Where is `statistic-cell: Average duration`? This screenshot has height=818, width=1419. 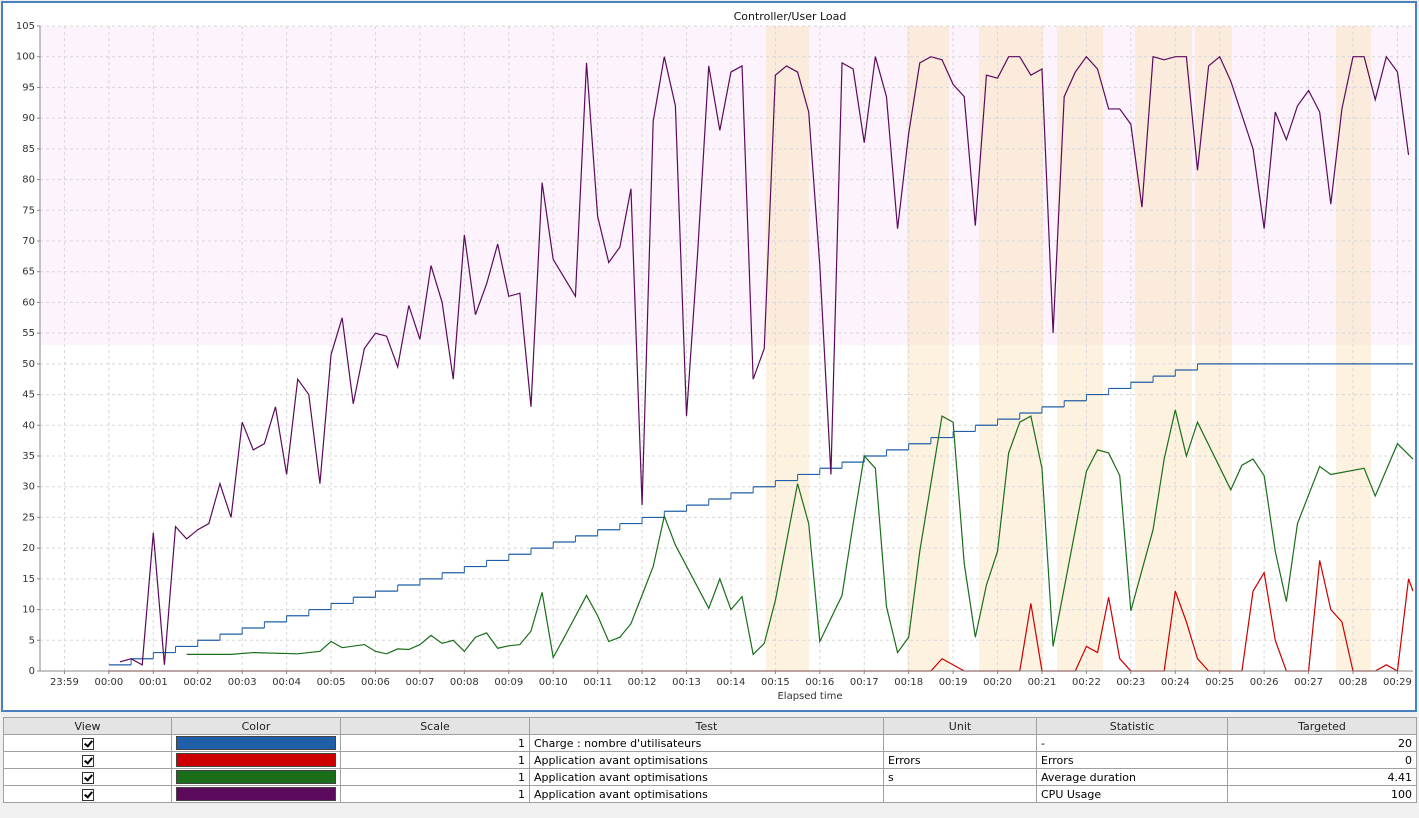 statistic-cell: Average duration is located at coordinates (1132, 777).